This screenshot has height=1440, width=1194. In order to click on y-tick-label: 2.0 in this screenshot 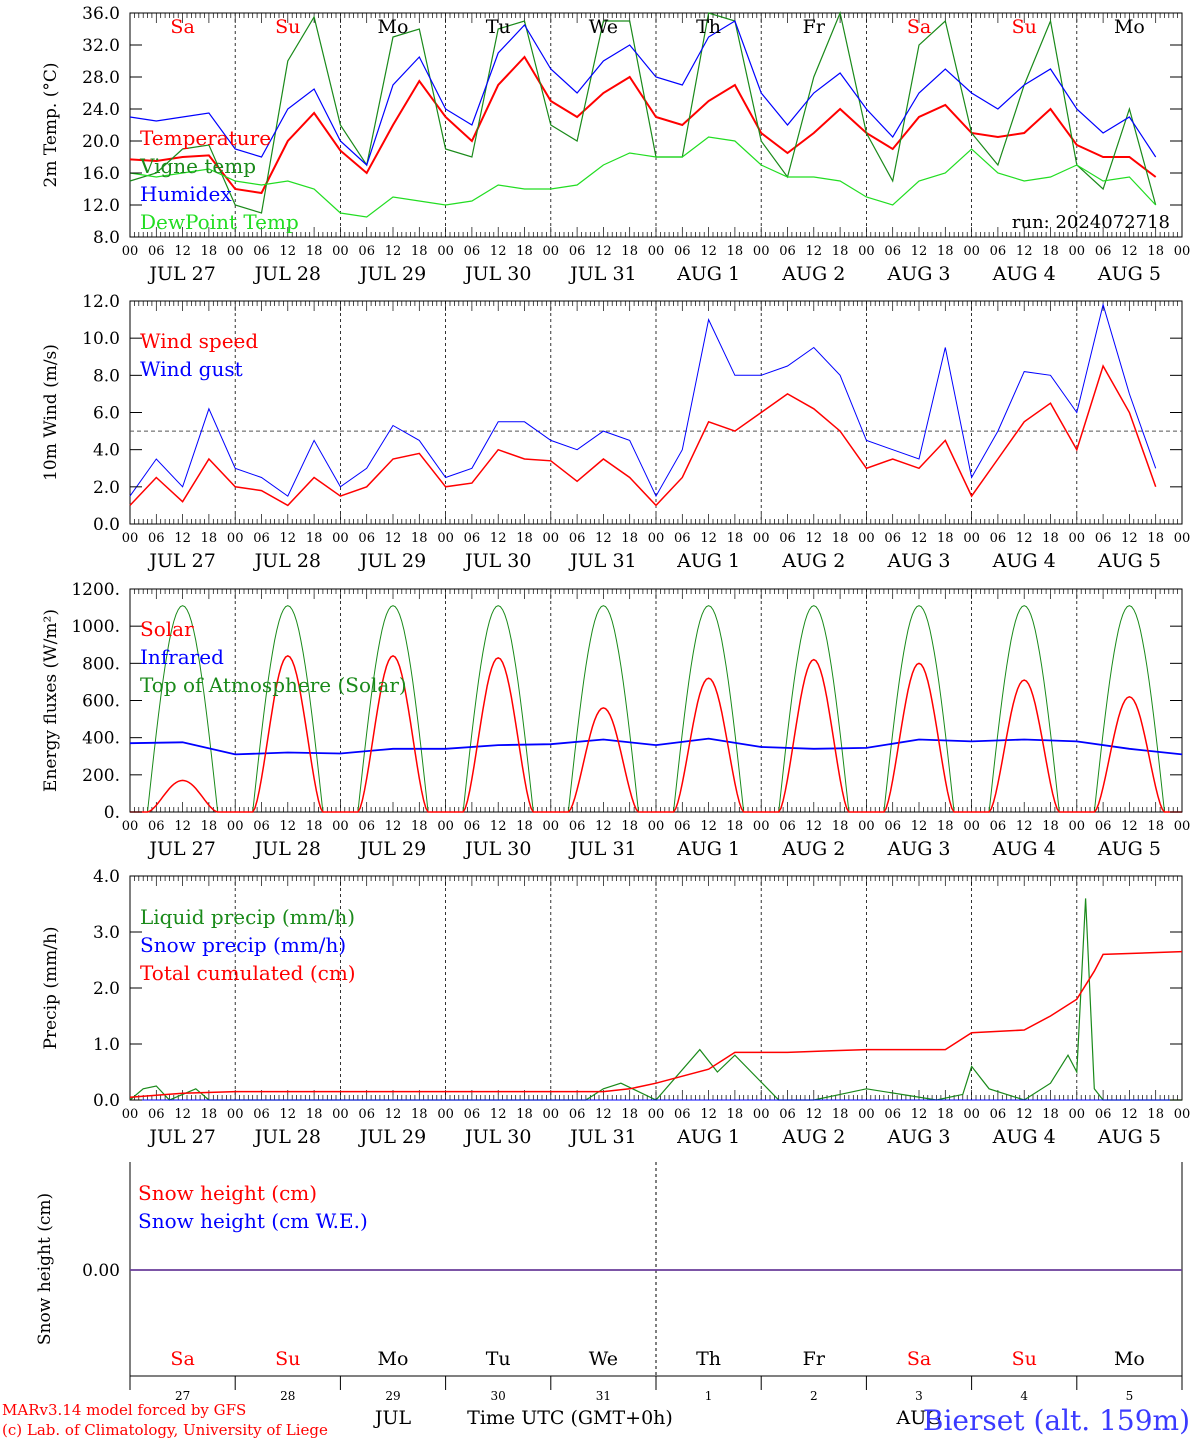, I will do `click(106, 989)`.